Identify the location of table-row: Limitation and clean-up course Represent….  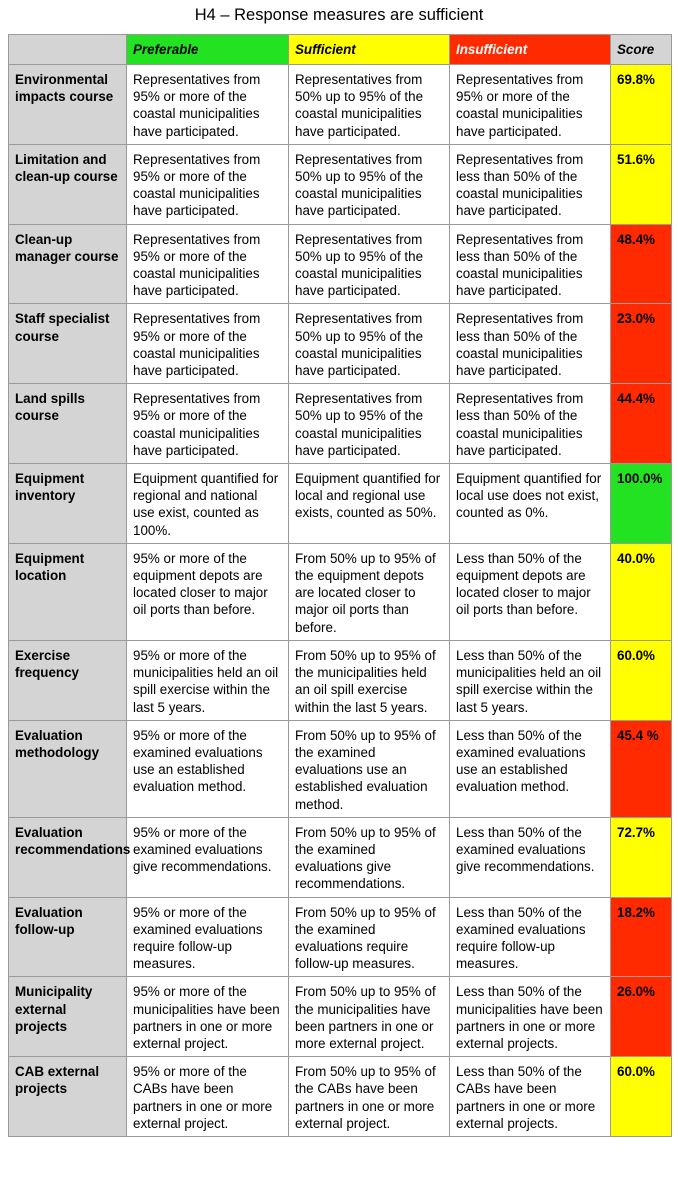
(340, 184).